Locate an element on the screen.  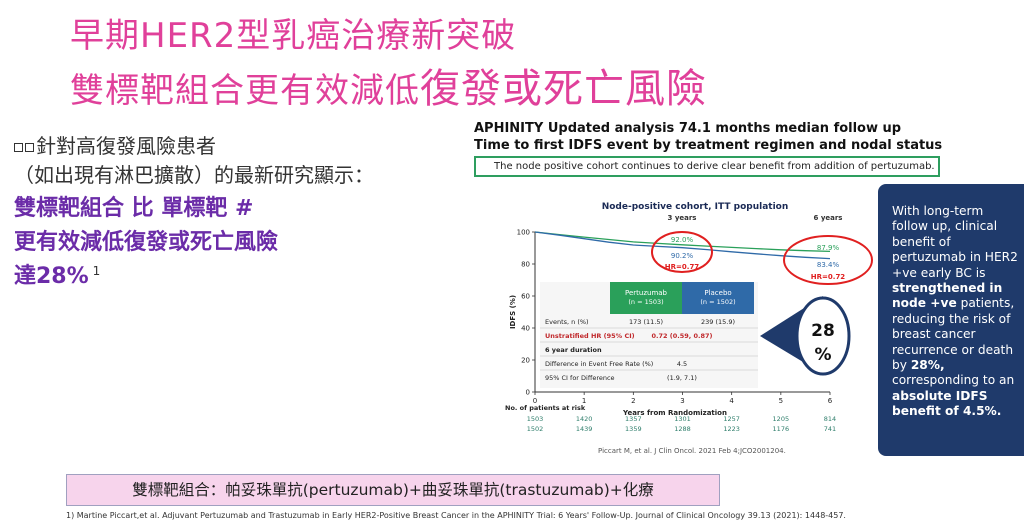
intro-line1-text: 針對高復發風險患者 is located at coordinates (126, 146).